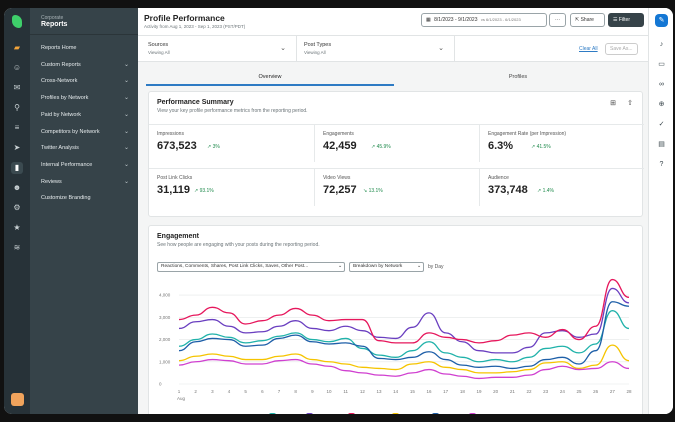  Describe the element at coordinates (396, 187) in the screenshot. I see `metric-tile: Video Views 72,257 ↘ 13.1%` at that location.